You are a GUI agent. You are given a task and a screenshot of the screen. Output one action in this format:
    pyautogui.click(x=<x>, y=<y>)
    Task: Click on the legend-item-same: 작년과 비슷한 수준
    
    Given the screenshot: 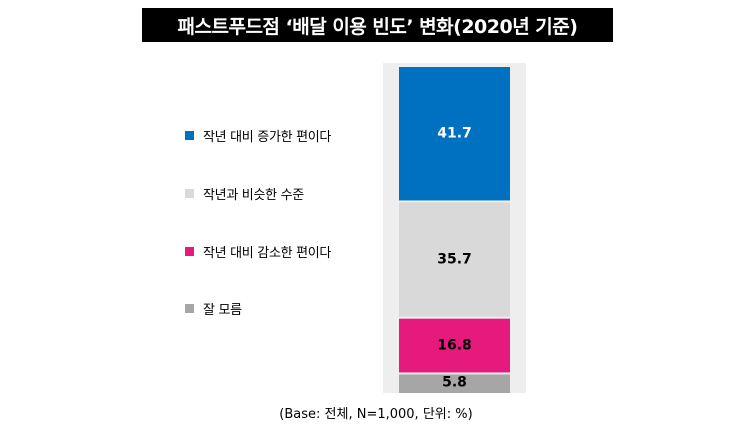 What is the action you would take?
    pyautogui.click(x=244, y=193)
    